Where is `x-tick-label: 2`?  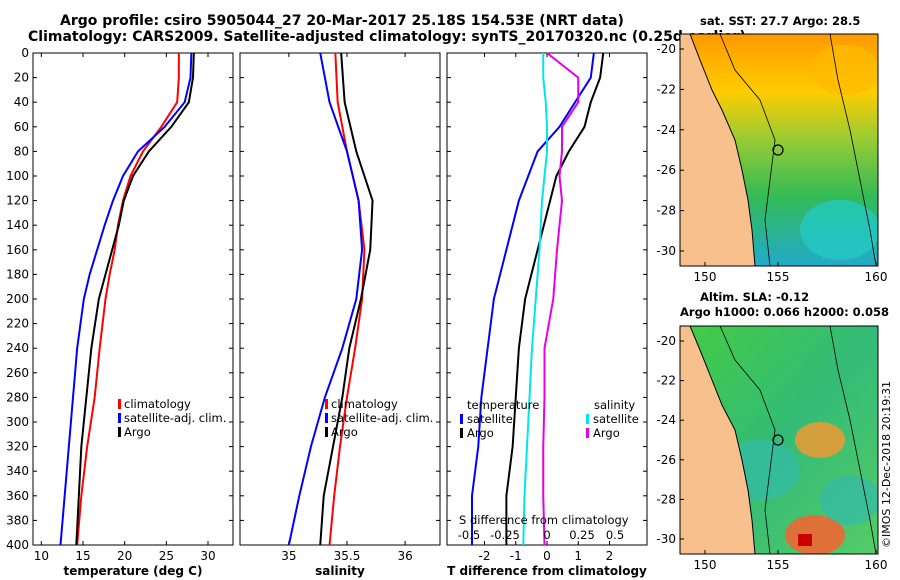 x-tick-label: 2 is located at coordinates (610, 556).